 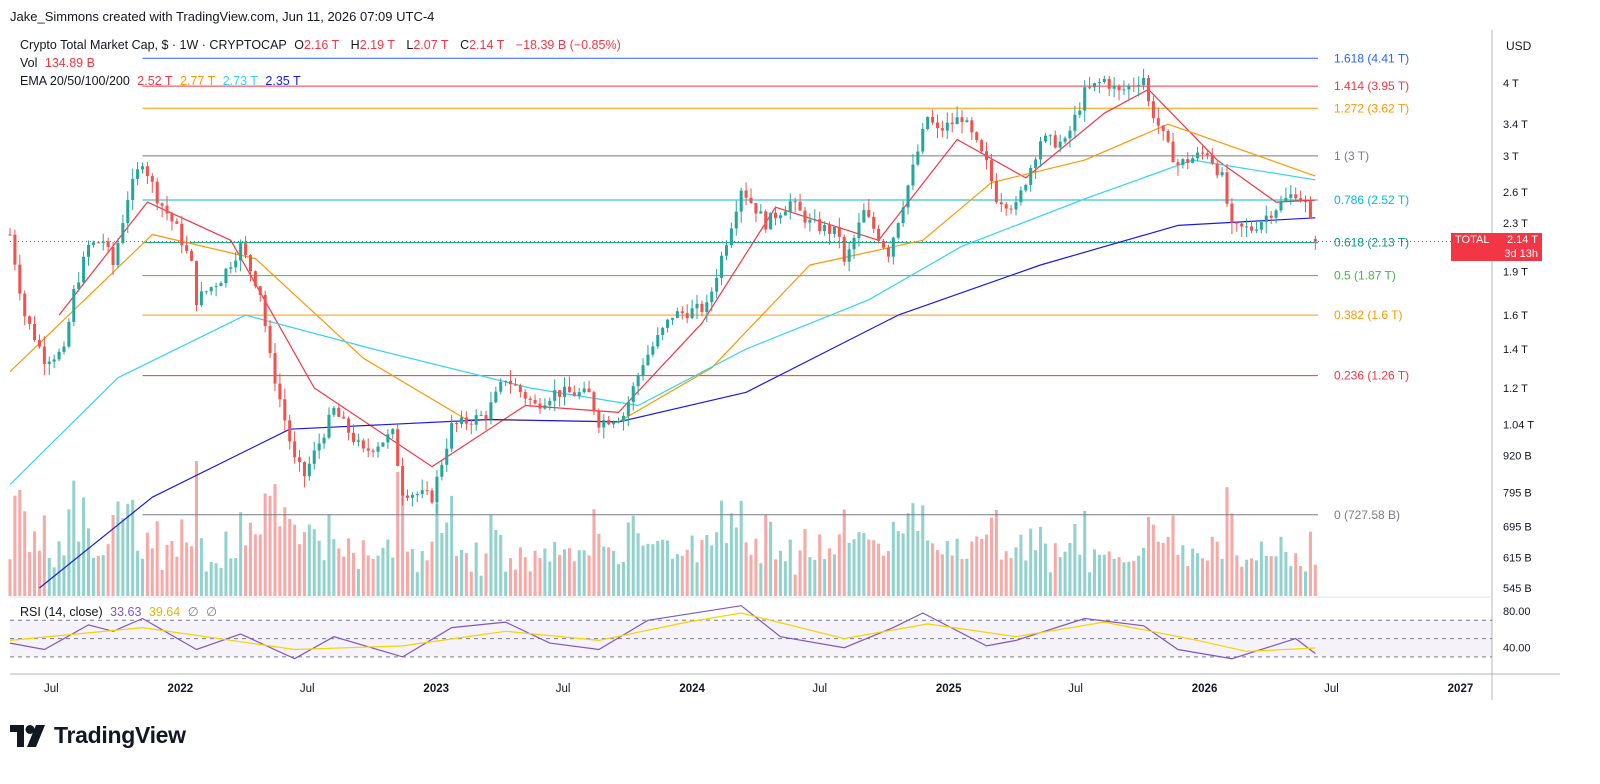 What do you see at coordinates (1511, 157) in the screenshot?
I see `price-tick-label: 3 T` at bounding box center [1511, 157].